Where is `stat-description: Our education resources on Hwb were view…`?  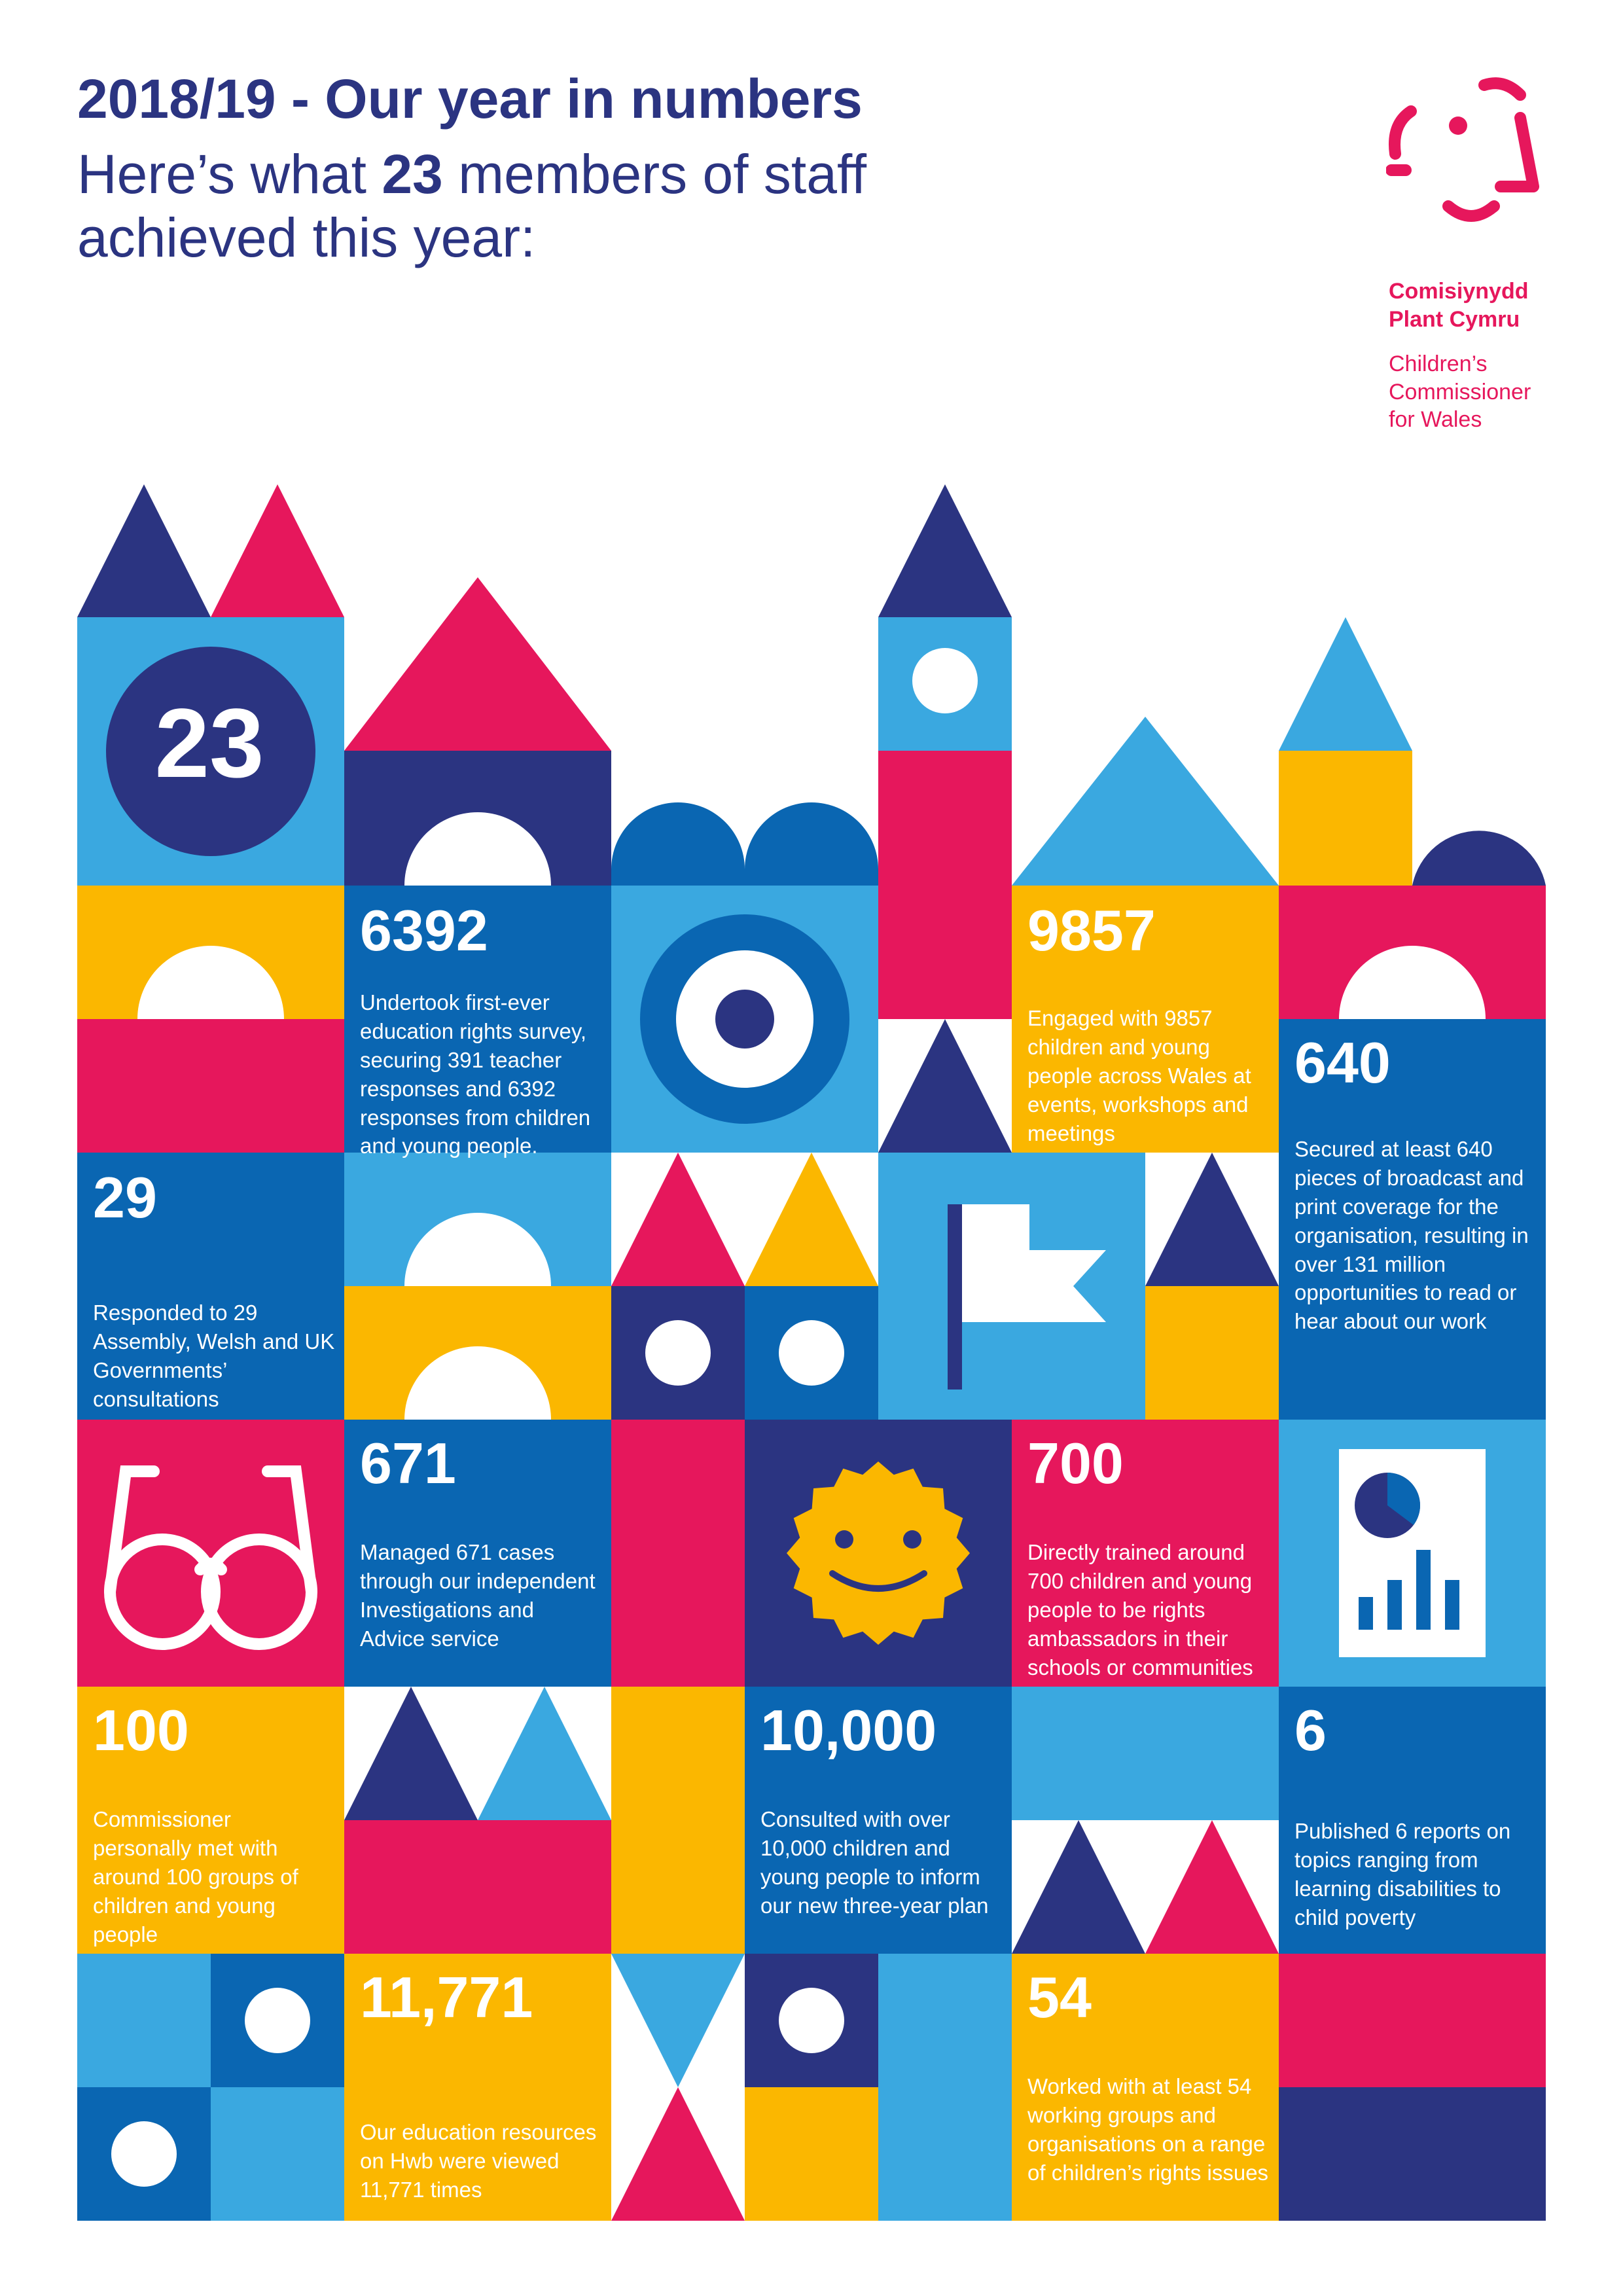 stat-description: Our education resources on Hwb were view… is located at coordinates (479, 2161).